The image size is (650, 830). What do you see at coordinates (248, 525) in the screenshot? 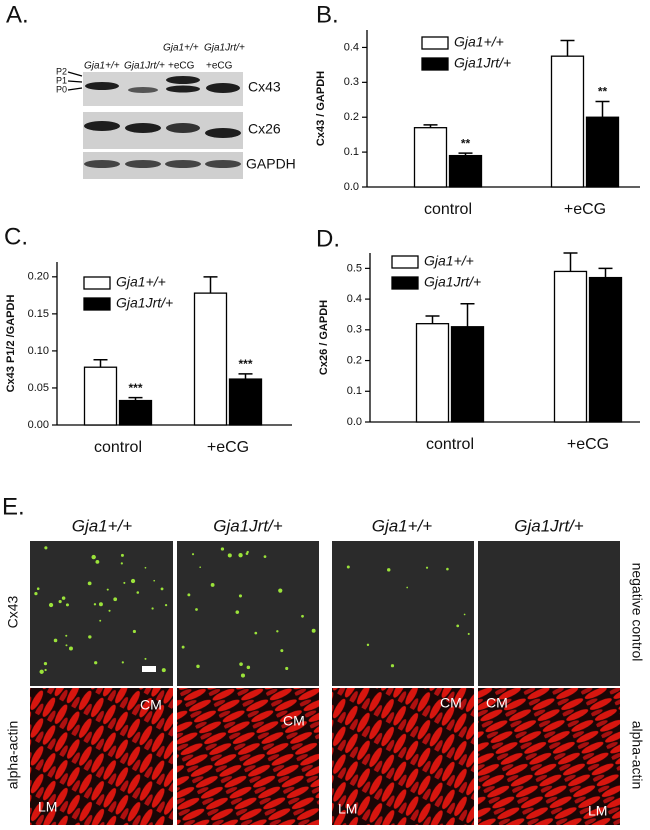
I see `column-label: Gja1Jrt/+` at bounding box center [248, 525].